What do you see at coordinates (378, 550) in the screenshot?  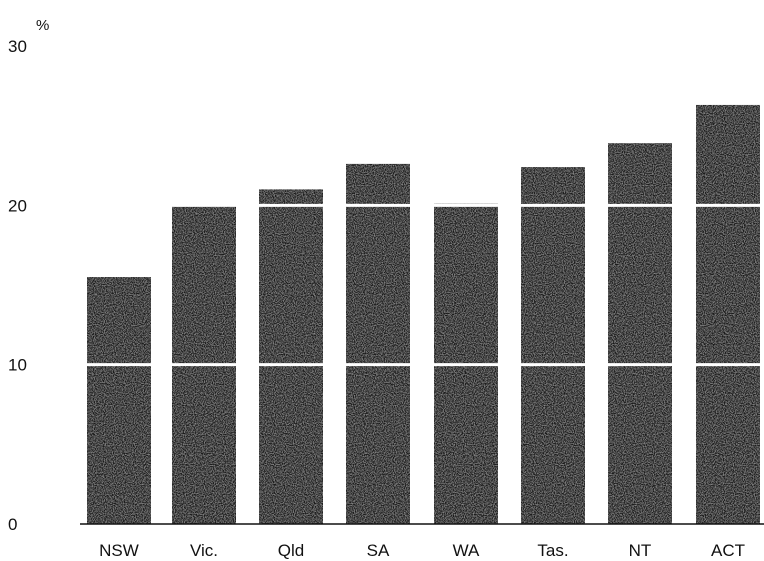 I see `x-tick-label: SA` at bounding box center [378, 550].